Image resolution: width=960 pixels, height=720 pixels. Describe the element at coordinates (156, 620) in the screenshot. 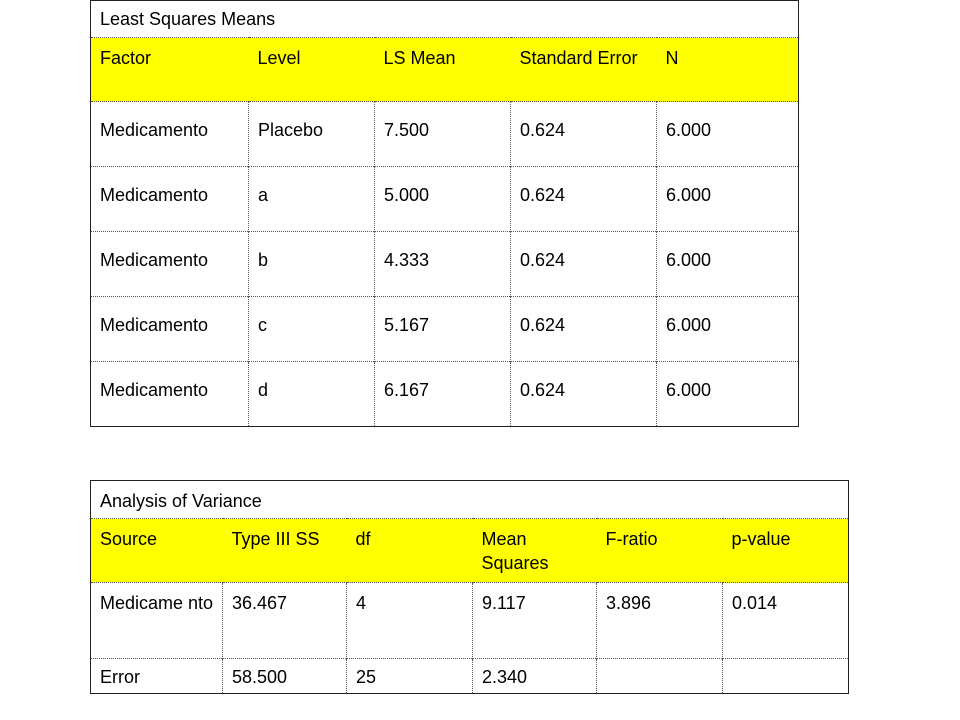

I see `cell-source: Medicame nto` at that location.